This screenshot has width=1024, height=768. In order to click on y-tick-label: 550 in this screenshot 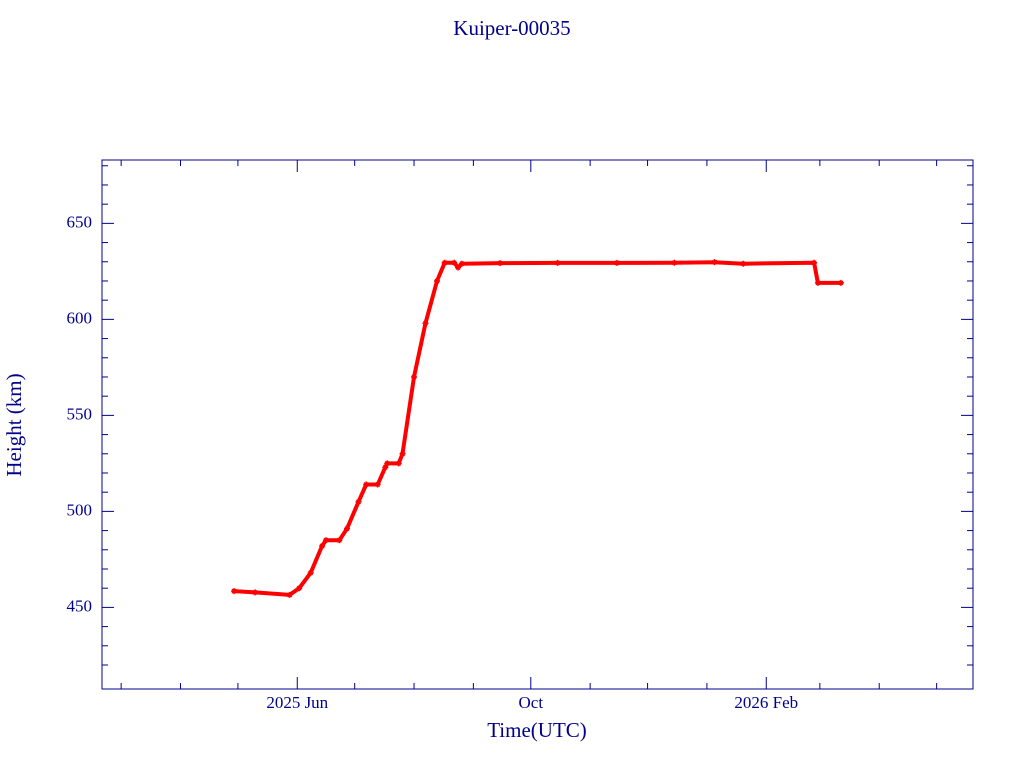, I will do `click(80, 413)`.